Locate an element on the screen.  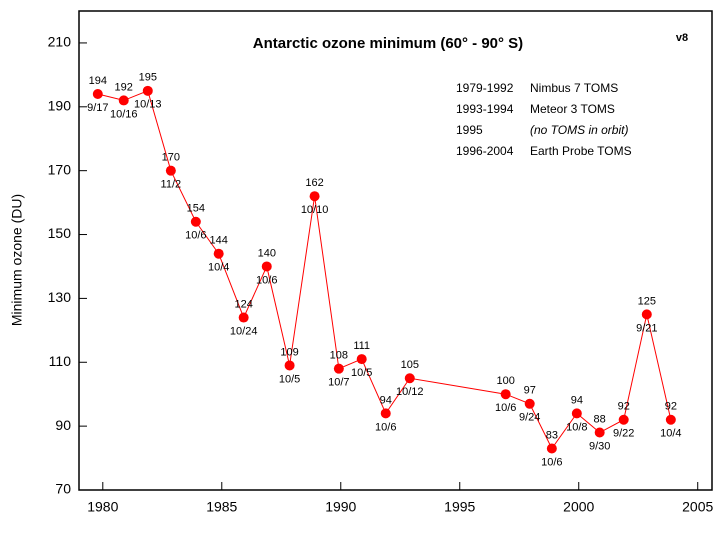
value-label: 125 is located at coordinates (647, 301).